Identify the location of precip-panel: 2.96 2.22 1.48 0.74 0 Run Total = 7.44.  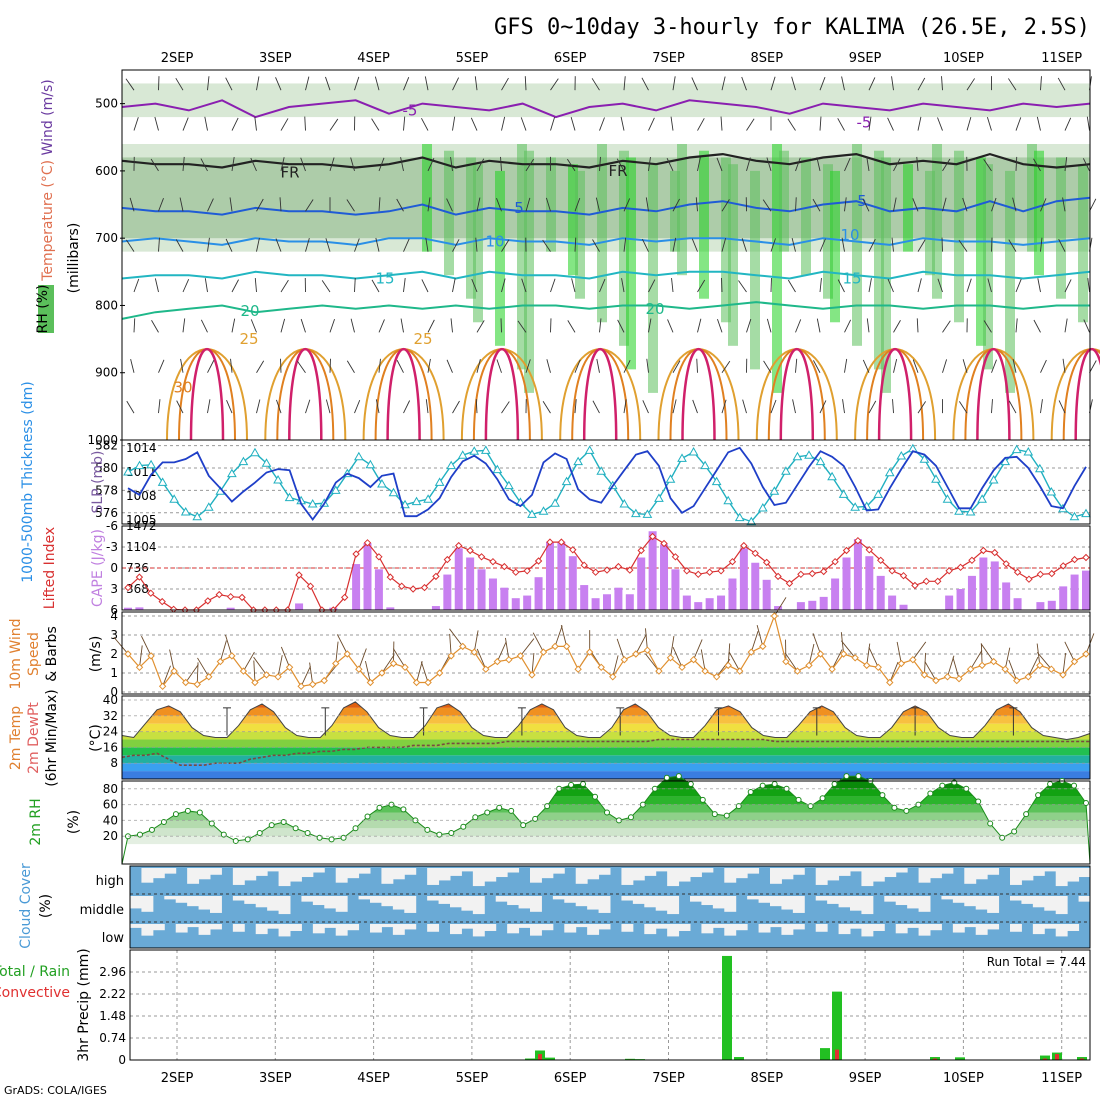
(595, 1008).